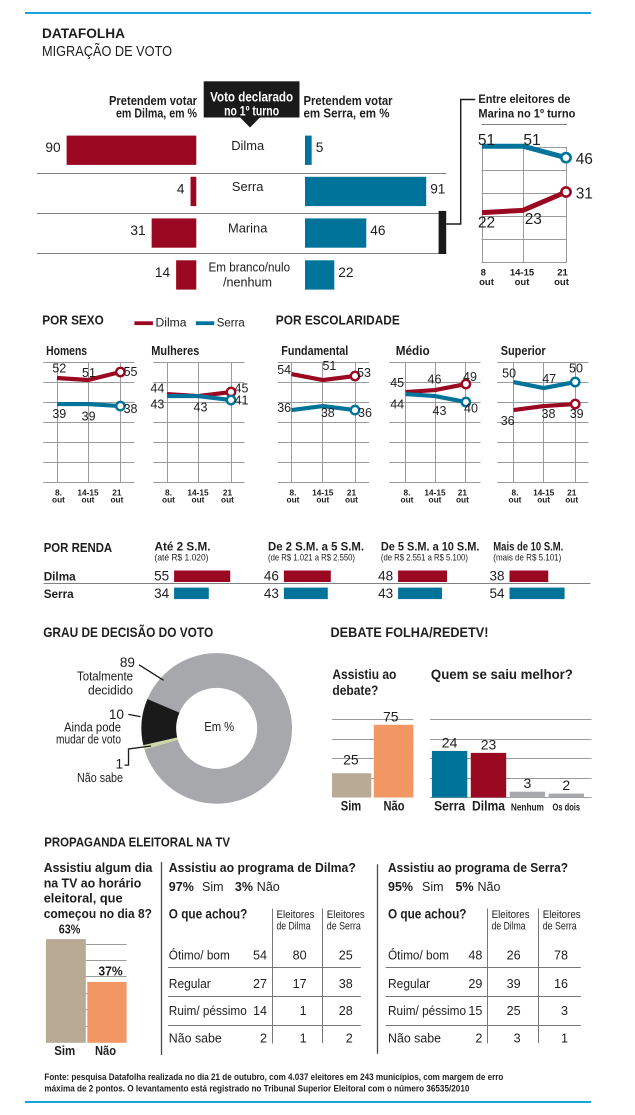  What do you see at coordinates (195, 1038) in the screenshot?
I see `svg-text: Não sabe` at bounding box center [195, 1038].